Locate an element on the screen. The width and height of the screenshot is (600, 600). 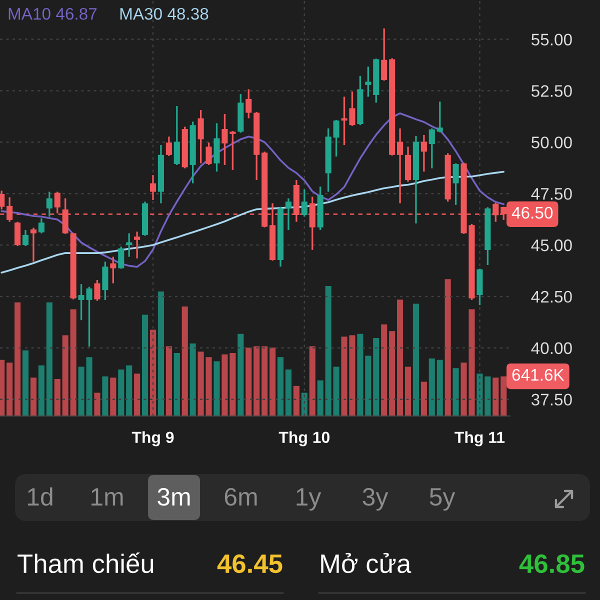
y-tick-label: 42.50 is located at coordinates (551, 296).